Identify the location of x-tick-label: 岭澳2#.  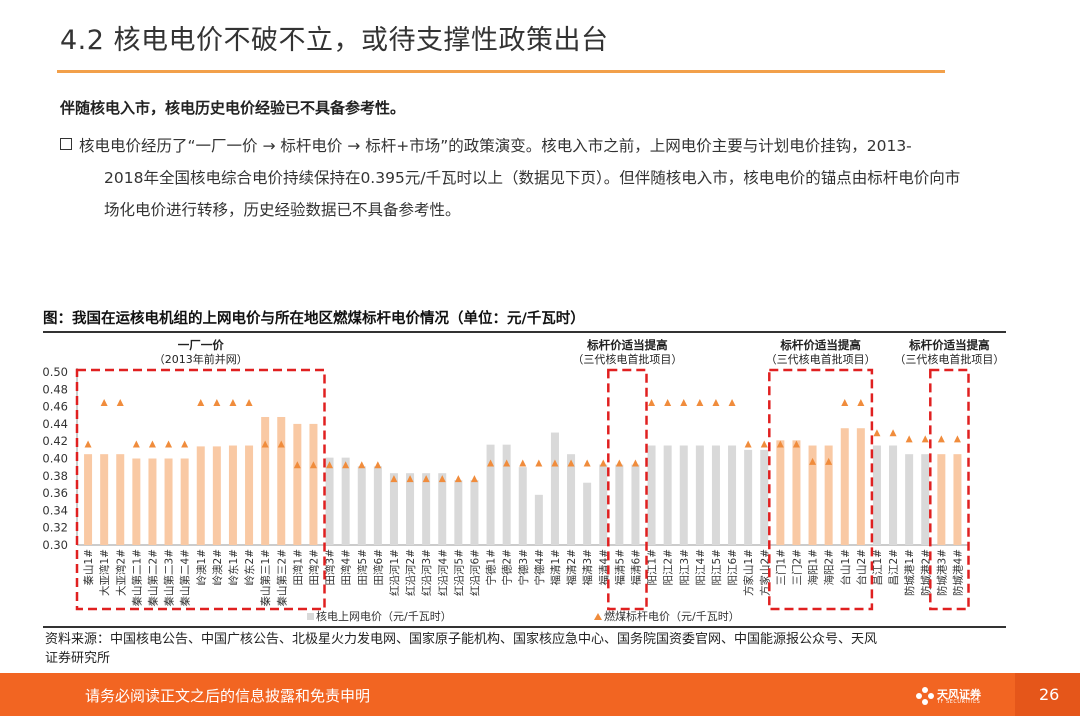
(217, 567).